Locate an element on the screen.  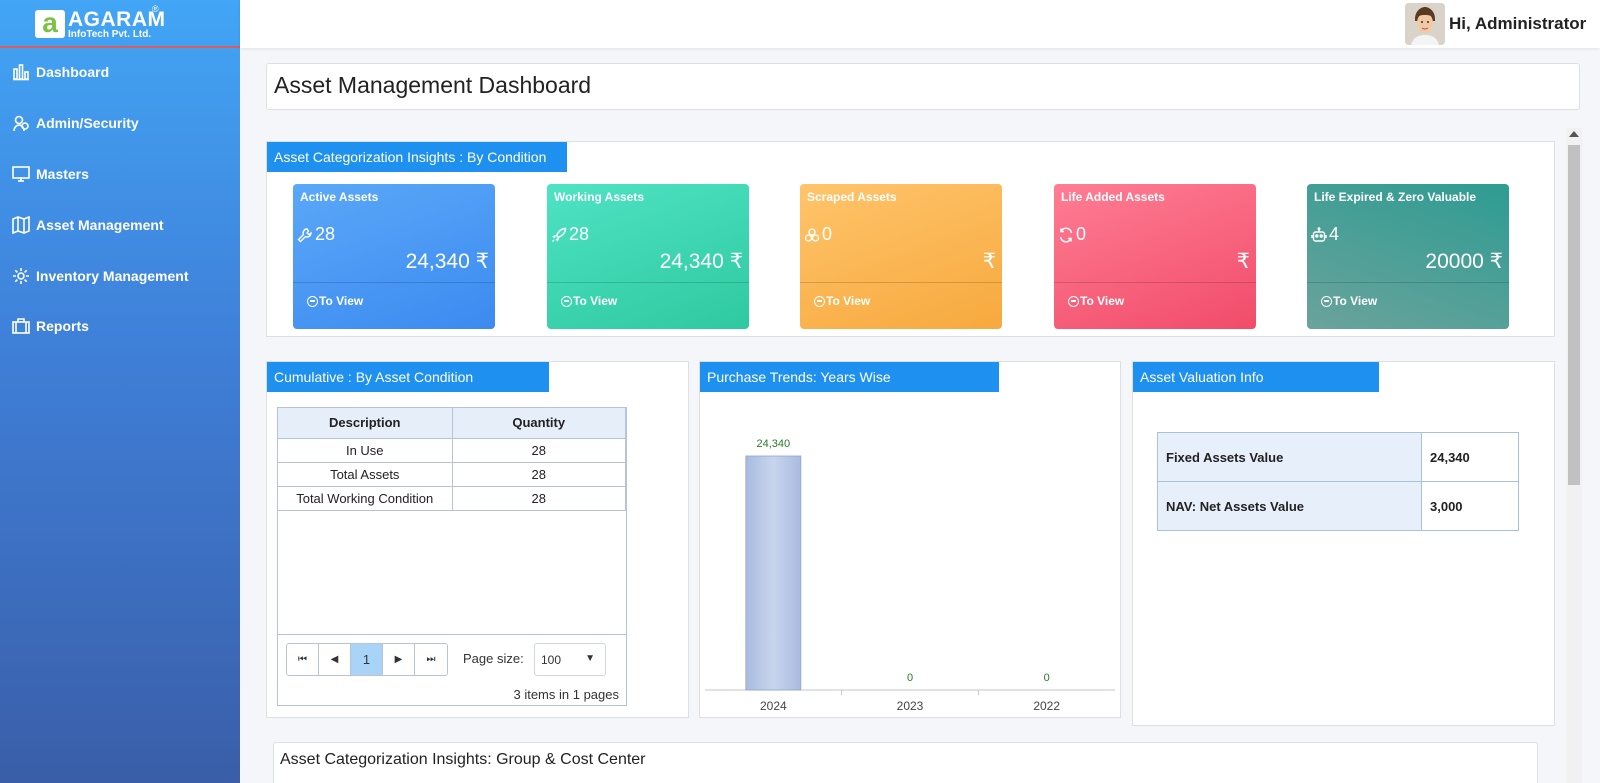
page-button-current: 1 is located at coordinates (367, 659).